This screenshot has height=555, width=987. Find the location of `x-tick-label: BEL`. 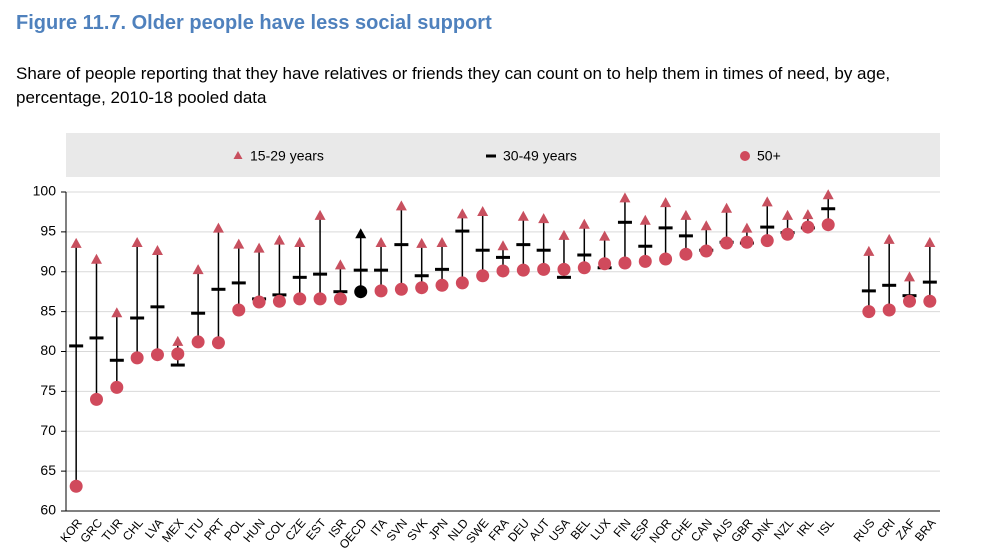

x-tick-label: BEL is located at coordinates (581, 529).